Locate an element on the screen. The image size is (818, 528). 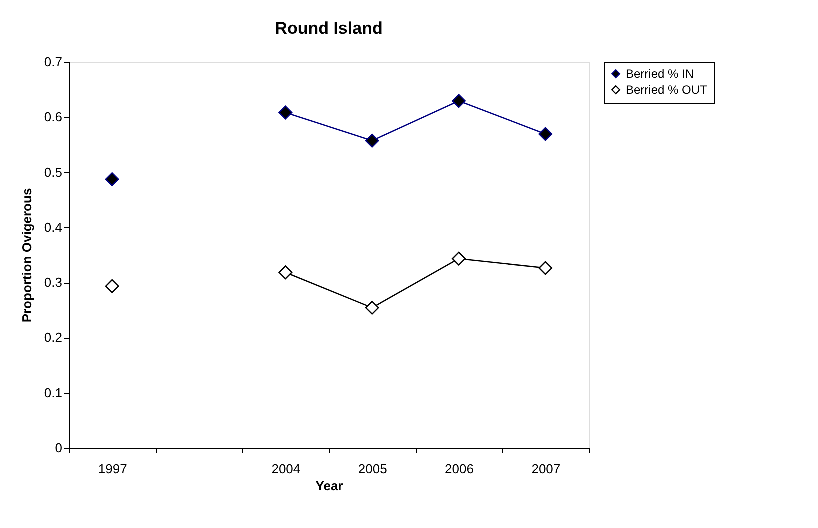
x-tick-label: 2006 is located at coordinates (459, 469).